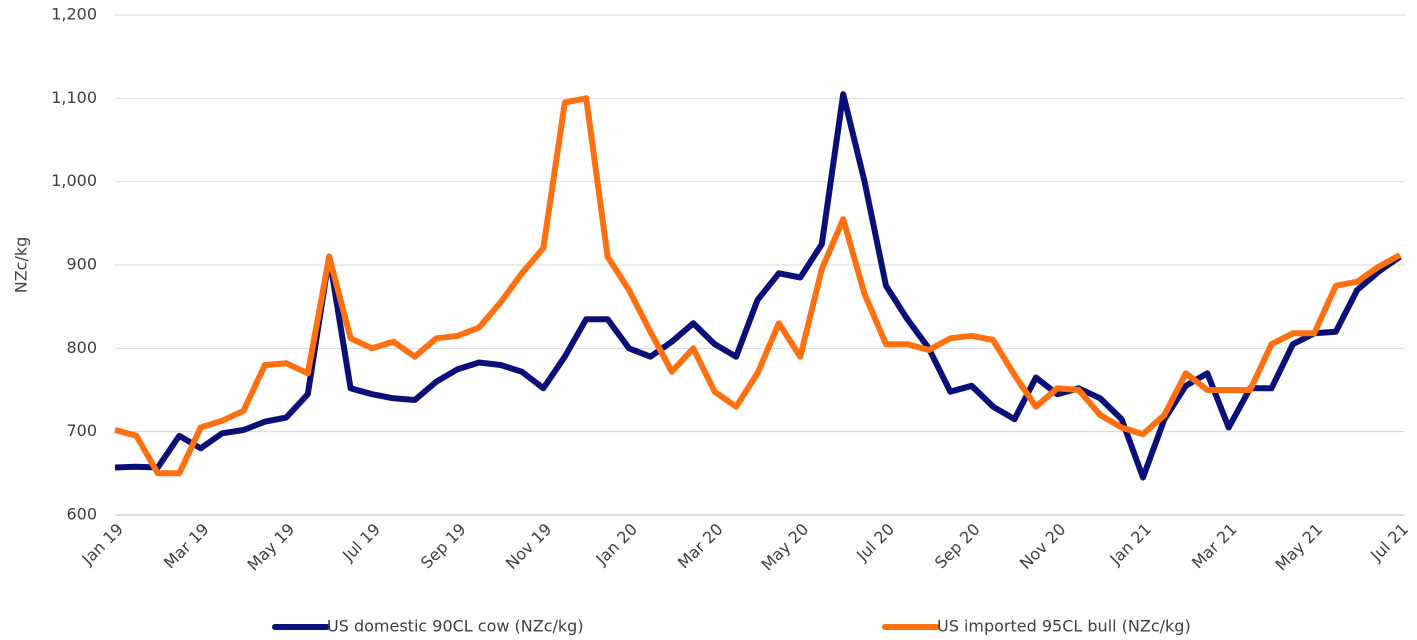 The height and width of the screenshot is (640, 1417). Describe the element at coordinates (74, 180) in the screenshot. I see `y-tick-label: 1,000` at that location.